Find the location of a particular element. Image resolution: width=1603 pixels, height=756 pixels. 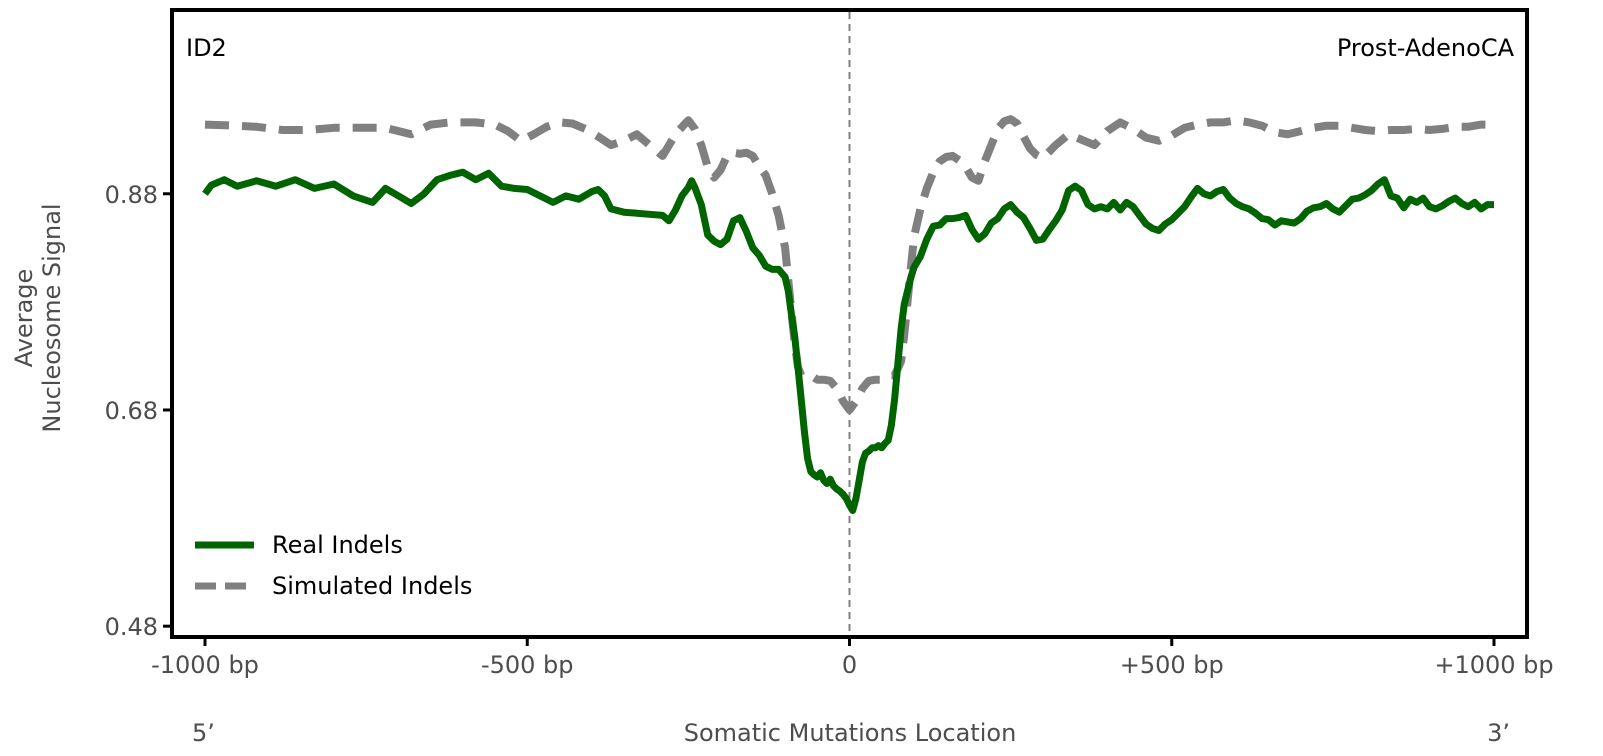

signature-label: ID2 is located at coordinates (206, 48).